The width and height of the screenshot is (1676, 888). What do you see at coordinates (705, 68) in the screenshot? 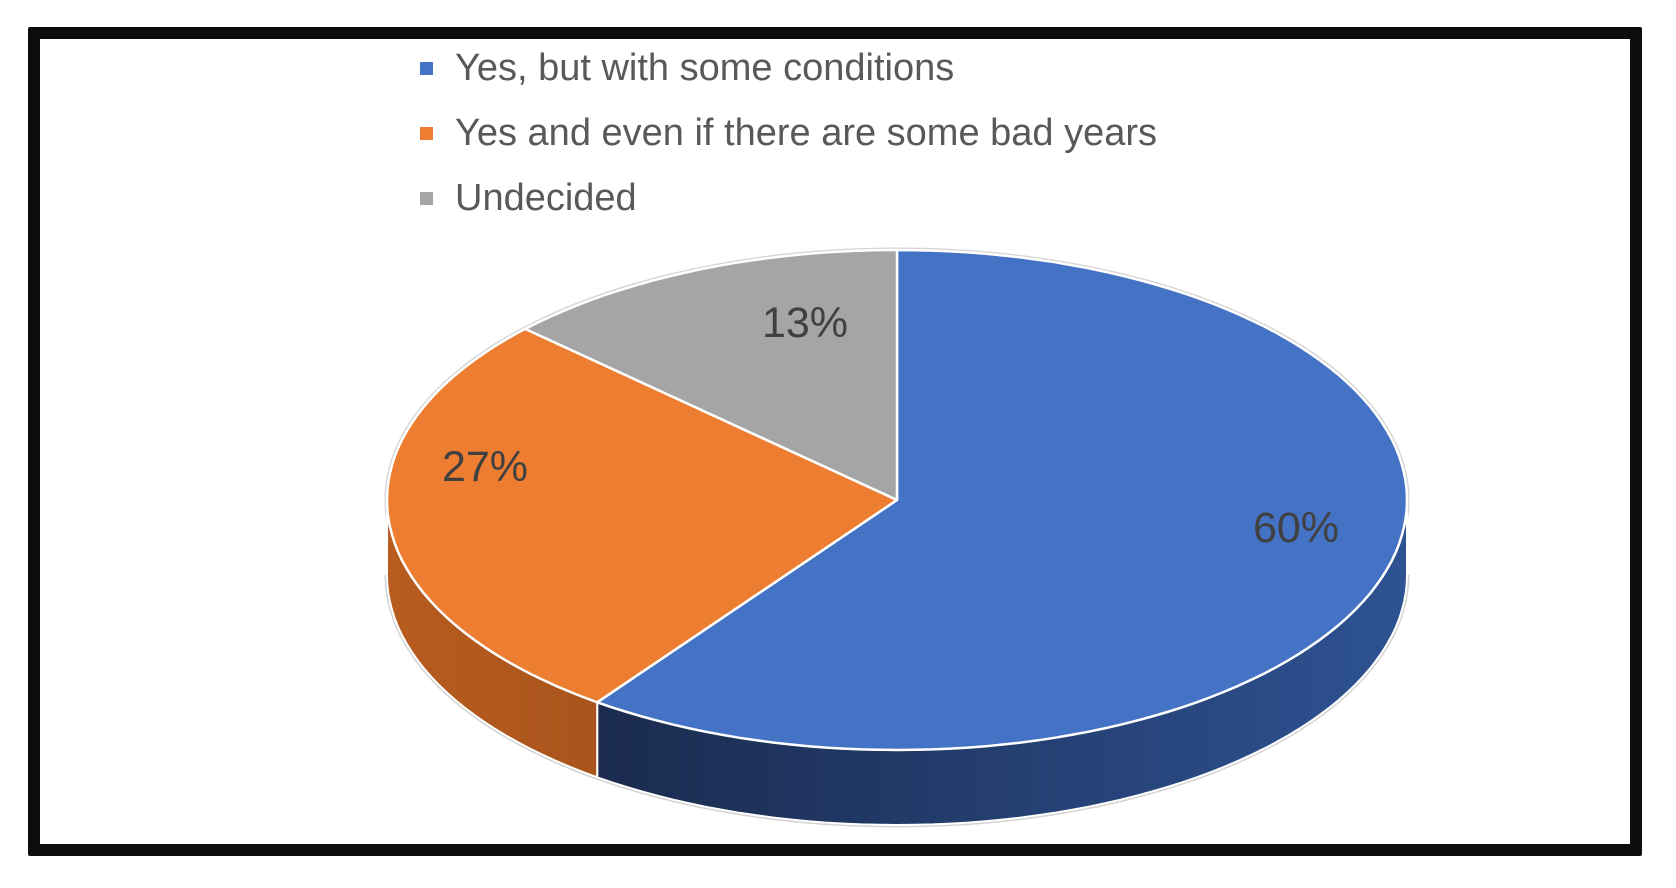
I see `legend-label: Yes, but with some conditions` at bounding box center [705, 68].